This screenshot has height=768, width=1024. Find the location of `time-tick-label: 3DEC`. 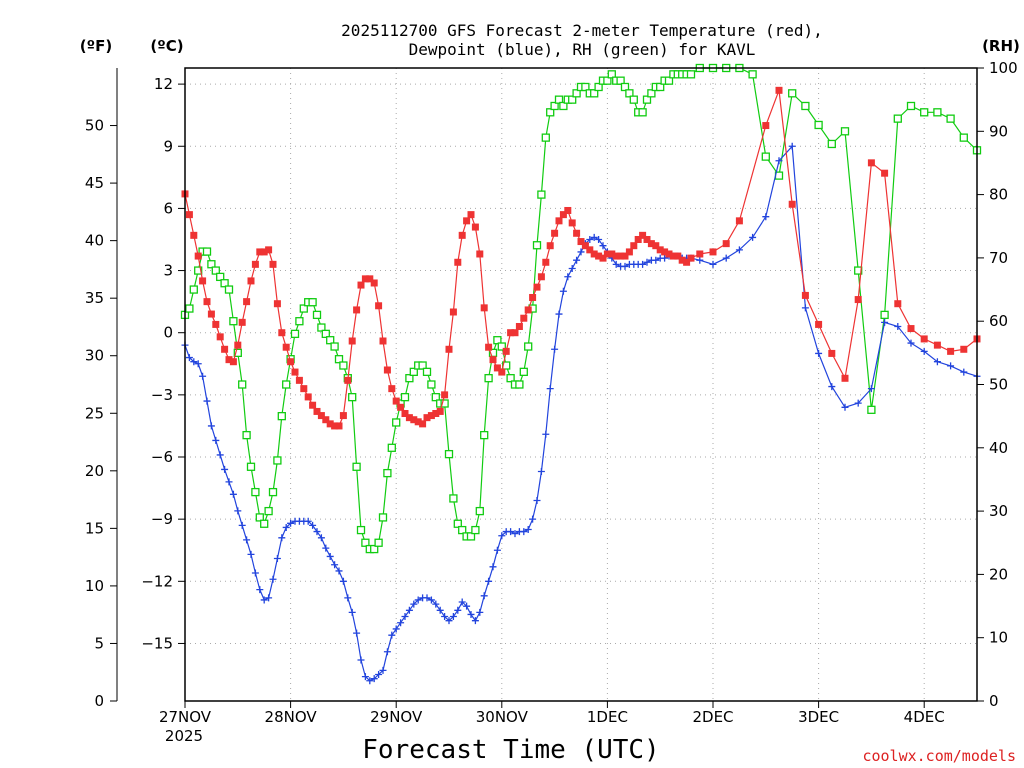

time-tick-label: 3DEC is located at coordinates (818, 717).